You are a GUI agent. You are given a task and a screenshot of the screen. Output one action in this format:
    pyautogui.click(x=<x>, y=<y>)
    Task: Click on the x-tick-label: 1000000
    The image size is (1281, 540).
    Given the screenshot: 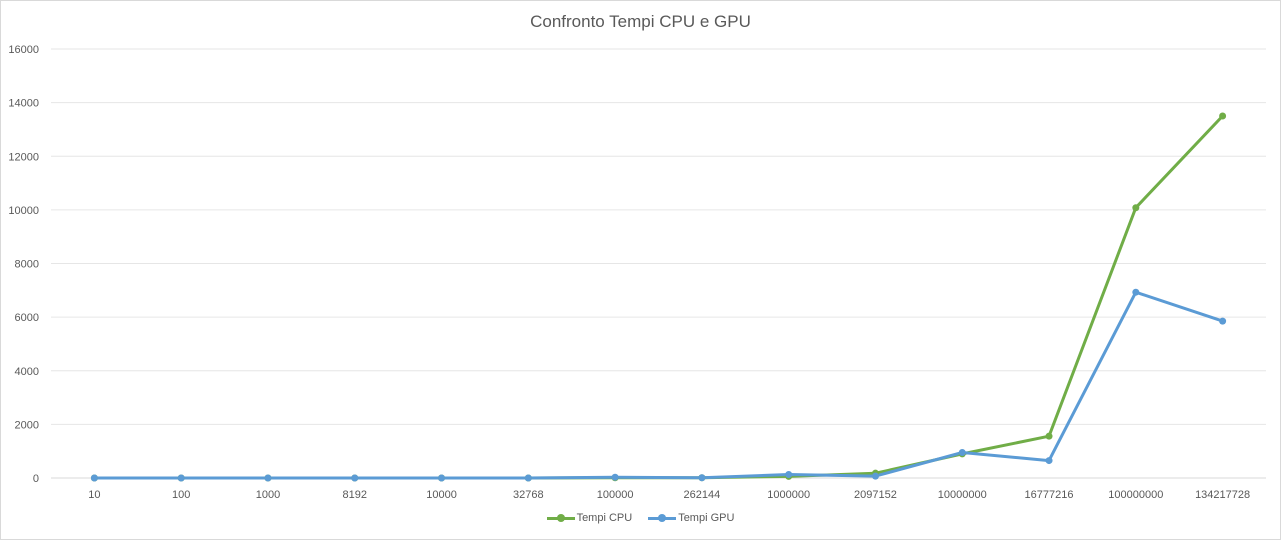 What is the action you would take?
    pyautogui.click(x=788, y=495)
    